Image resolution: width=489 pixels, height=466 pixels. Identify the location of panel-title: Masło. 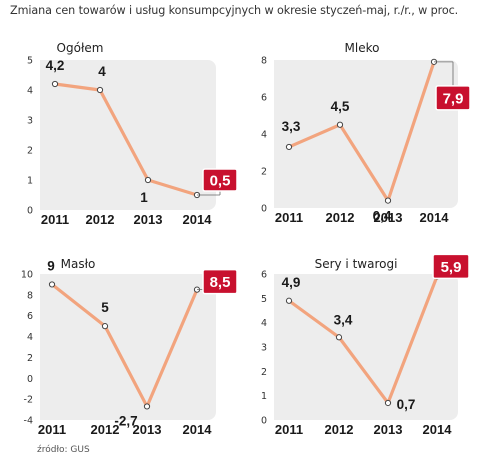
(78, 264).